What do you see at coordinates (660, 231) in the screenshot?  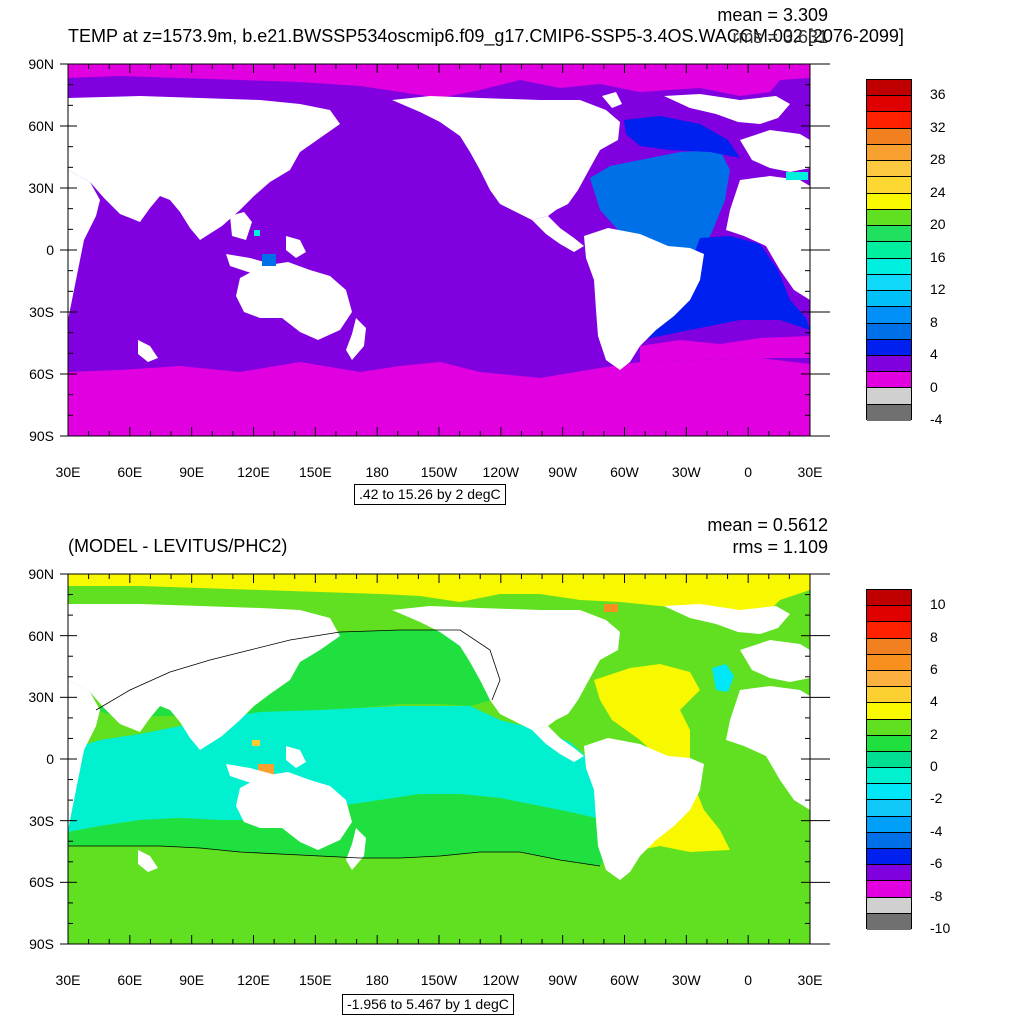 I see `top-north-atlantic-region` at bounding box center [660, 231].